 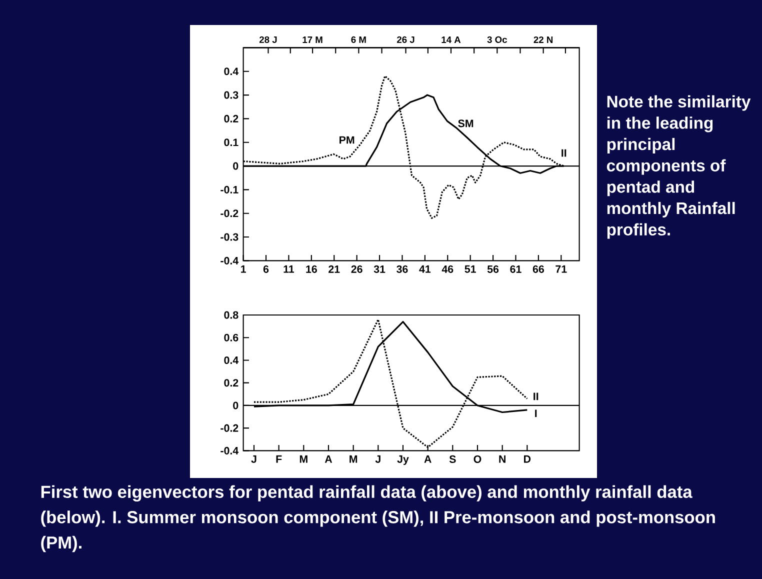 I want to click on x-tick-label: 16, so click(x=311, y=269).